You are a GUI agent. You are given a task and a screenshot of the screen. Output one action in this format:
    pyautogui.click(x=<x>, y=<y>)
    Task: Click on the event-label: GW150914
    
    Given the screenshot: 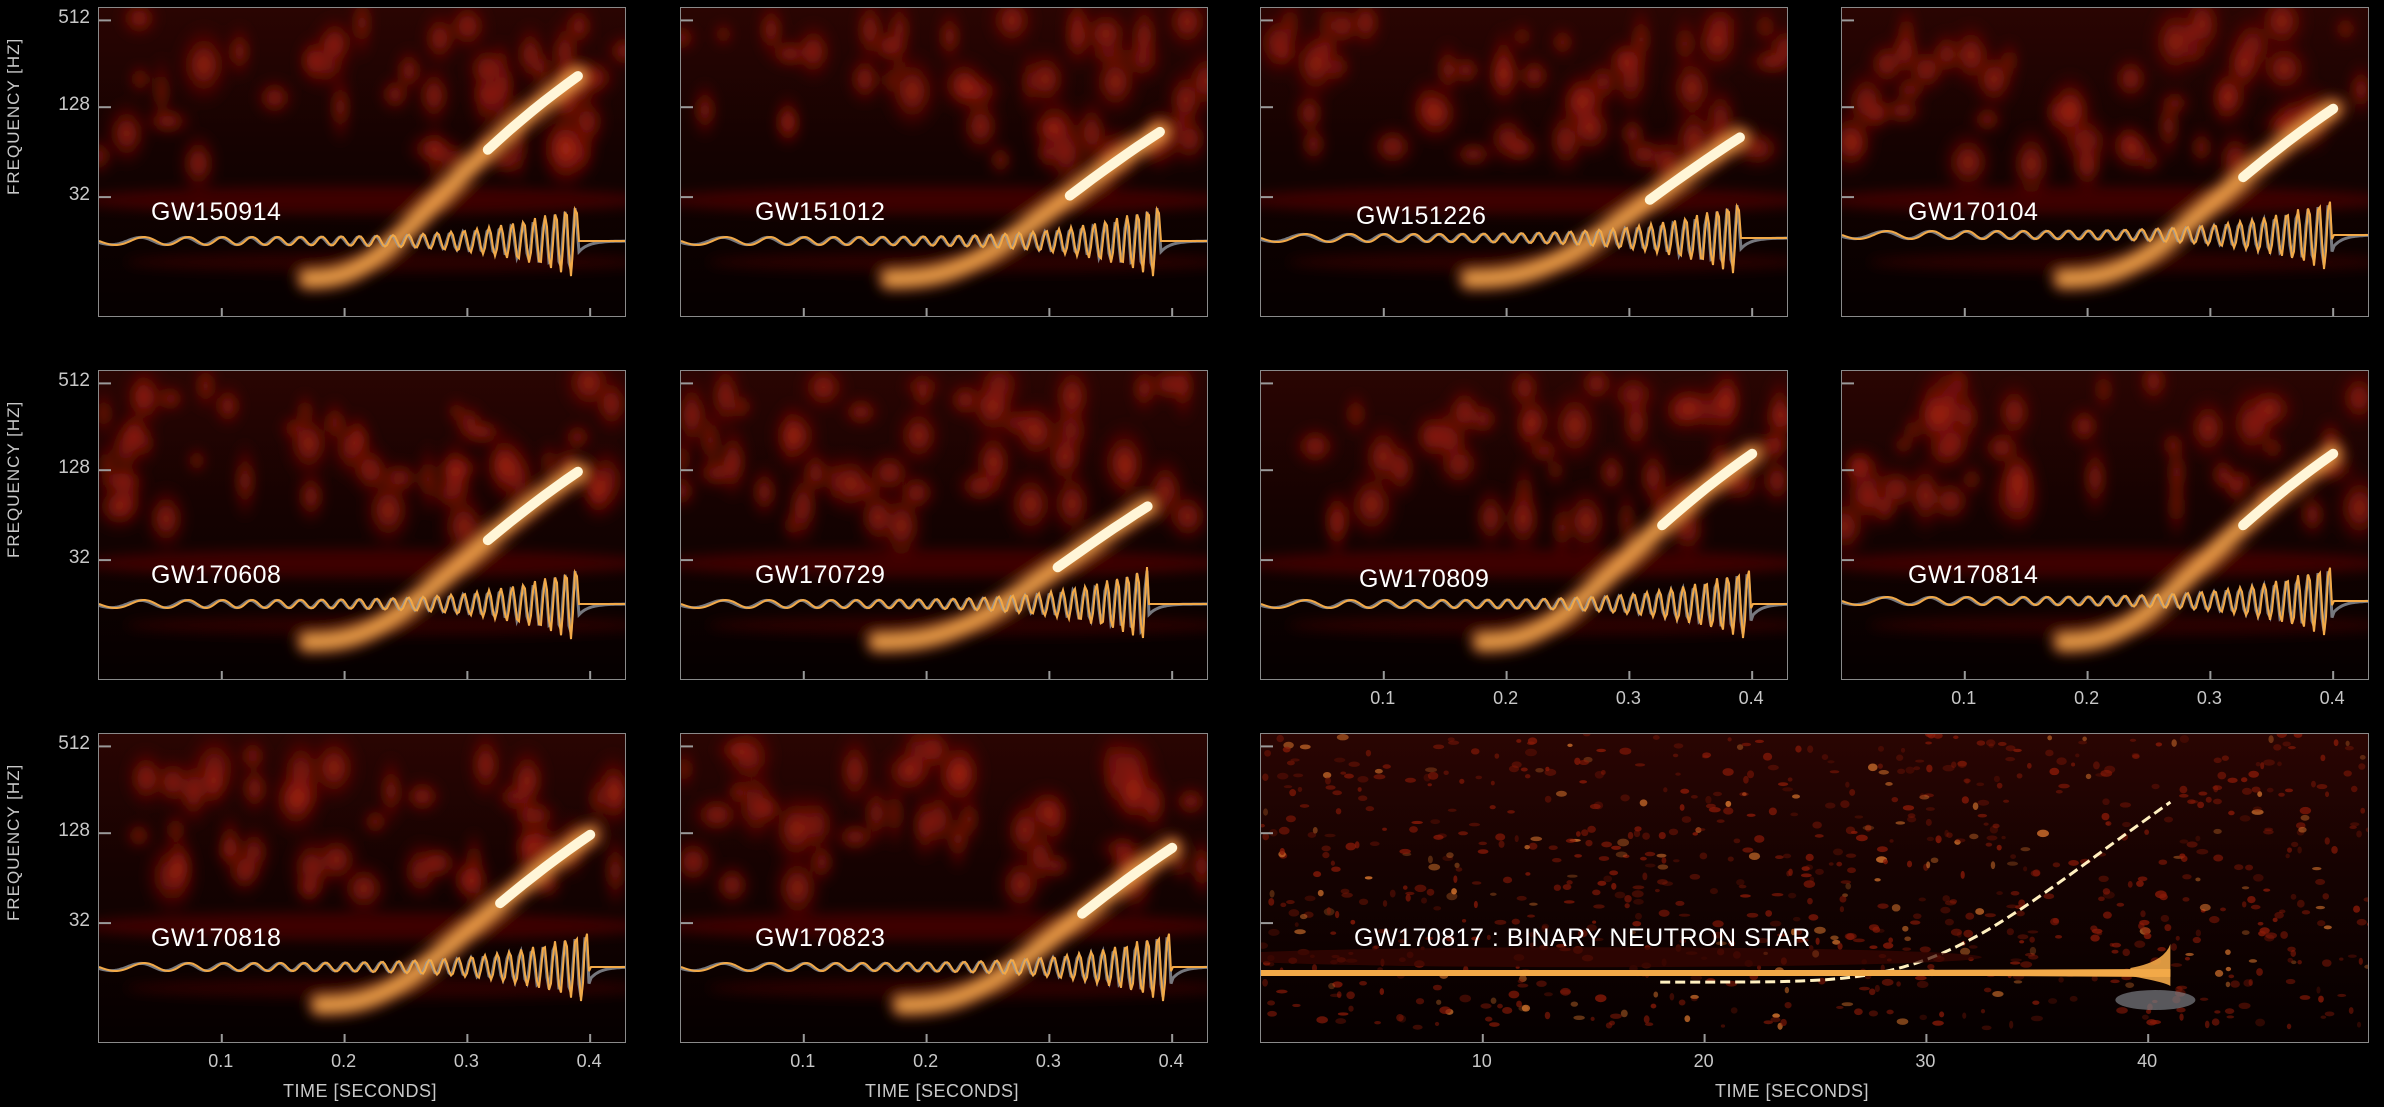 What is the action you would take?
    pyautogui.click(x=216, y=212)
    